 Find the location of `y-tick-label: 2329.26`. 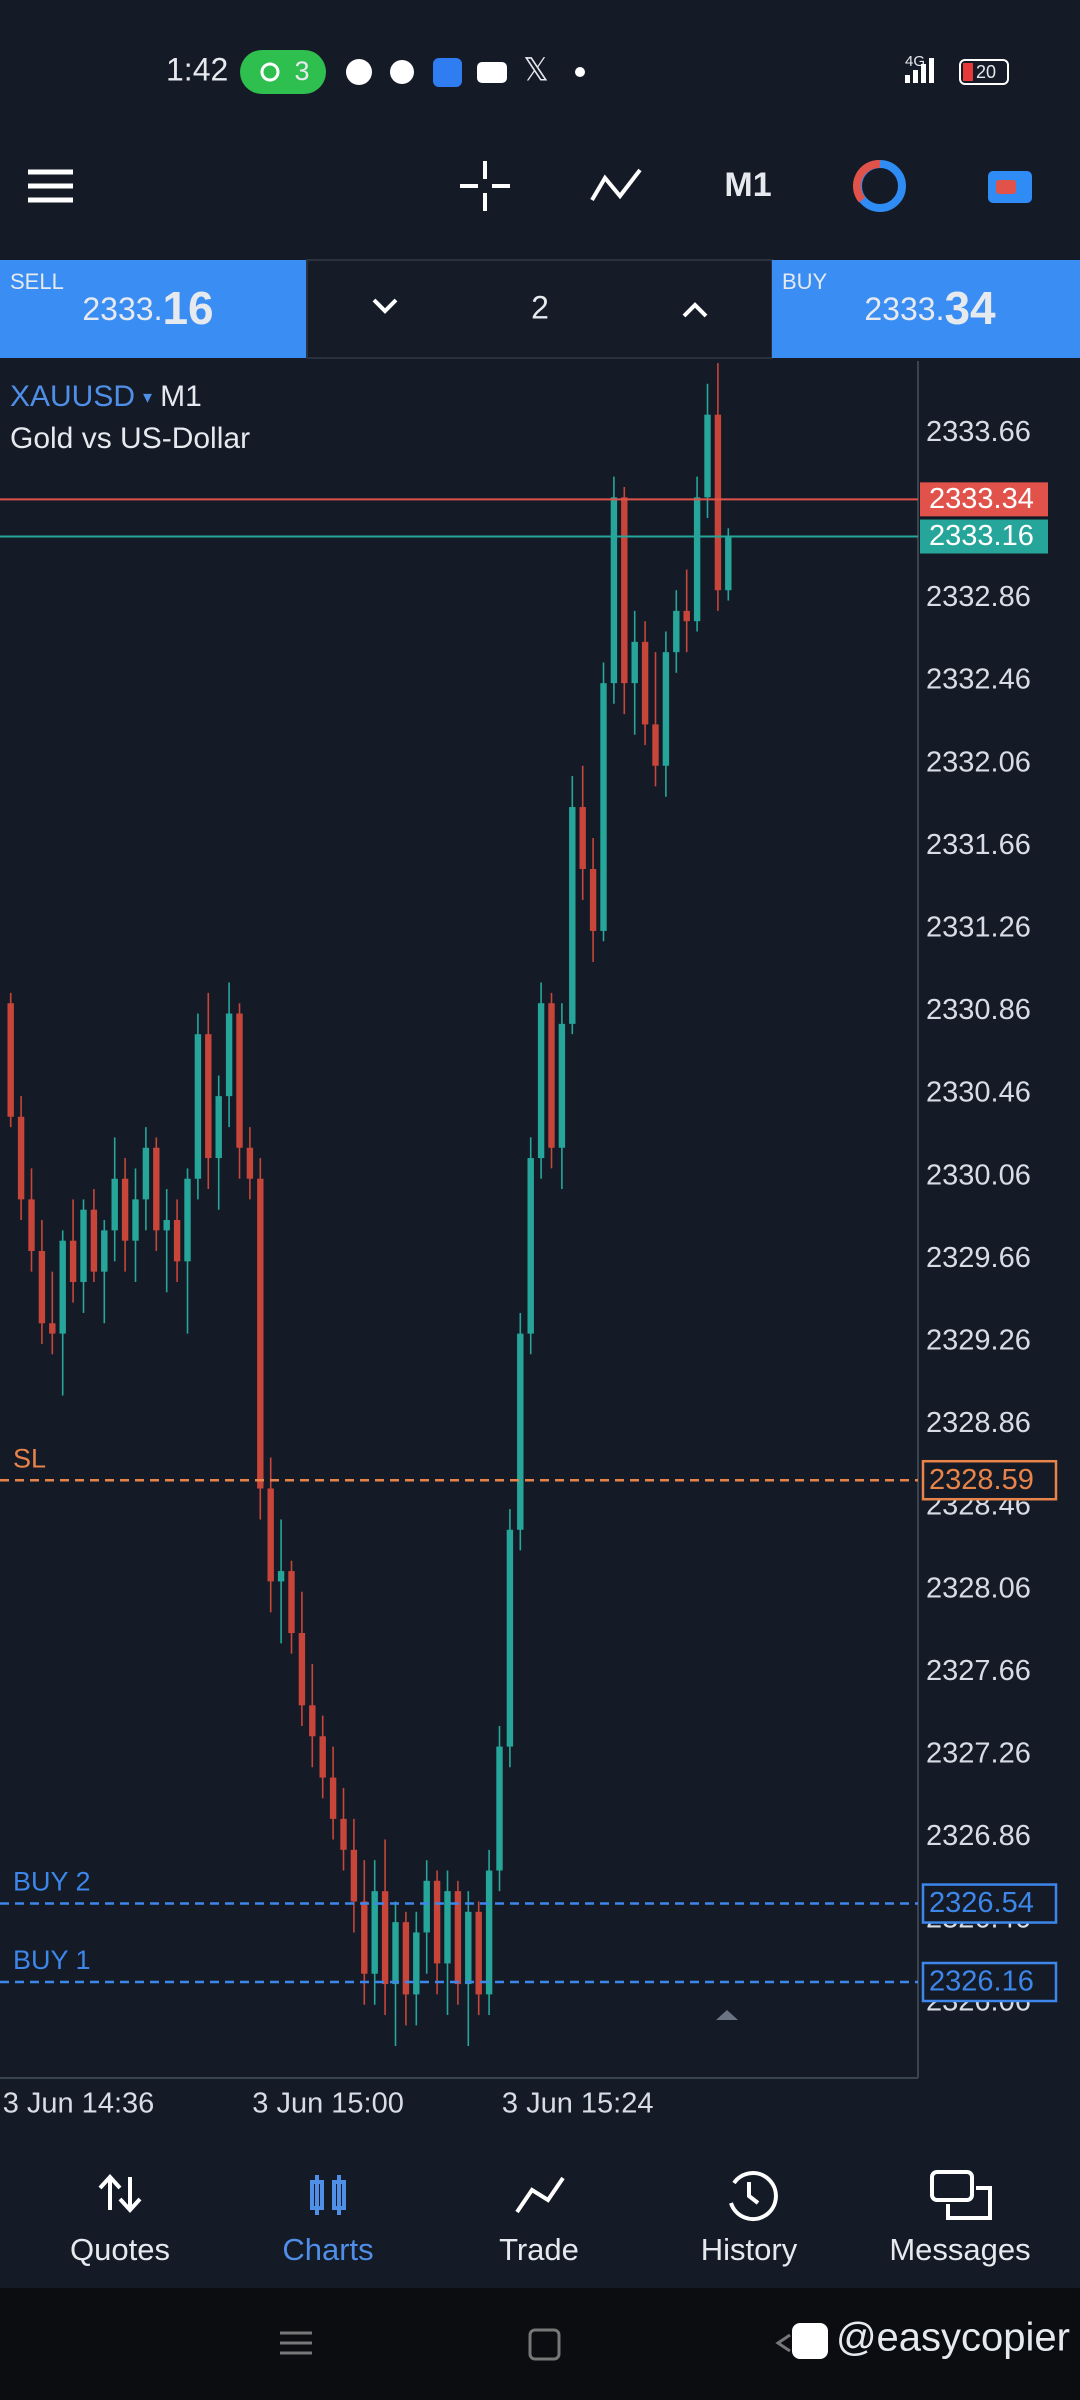

y-tick-label: 2329.26 is located at coordinates (978, 1341).